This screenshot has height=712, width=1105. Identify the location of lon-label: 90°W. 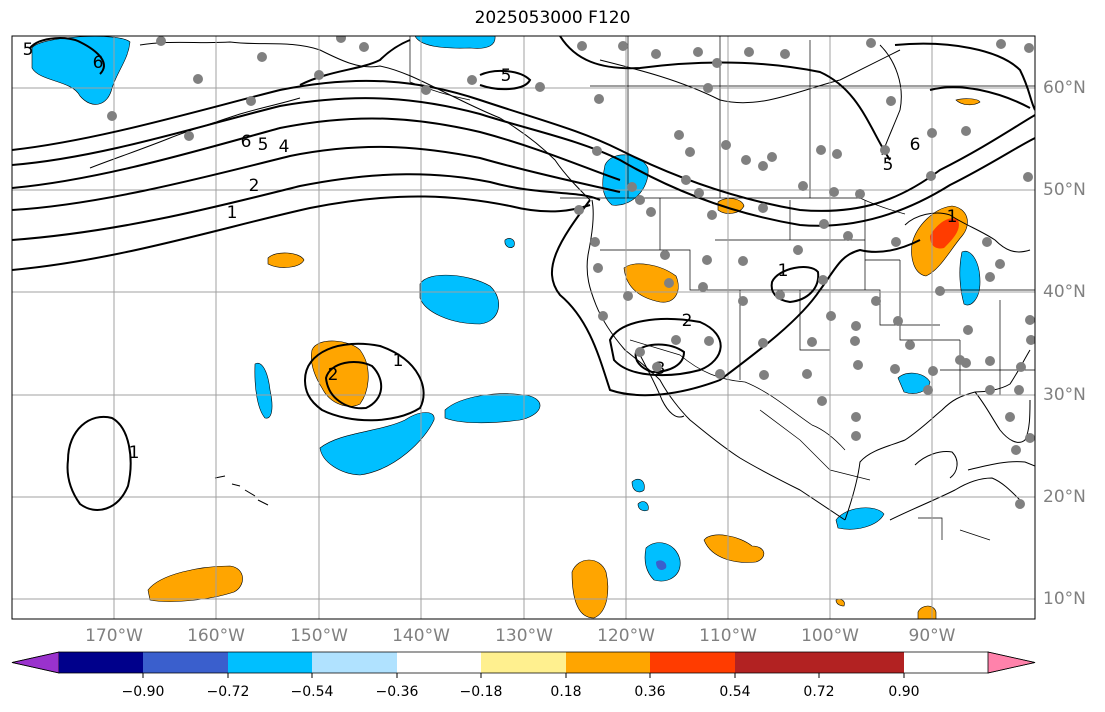
(932, 636).